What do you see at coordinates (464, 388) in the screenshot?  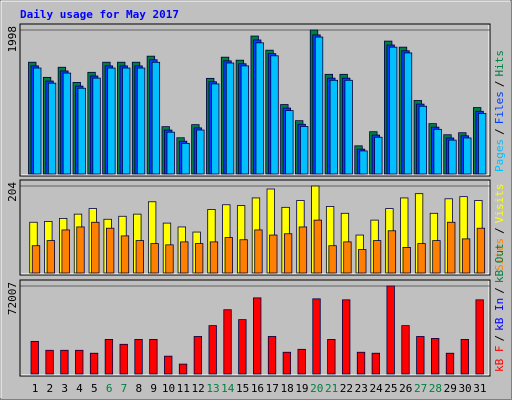 I see `x-tick-label: 30` at bounding box center [464, 388].